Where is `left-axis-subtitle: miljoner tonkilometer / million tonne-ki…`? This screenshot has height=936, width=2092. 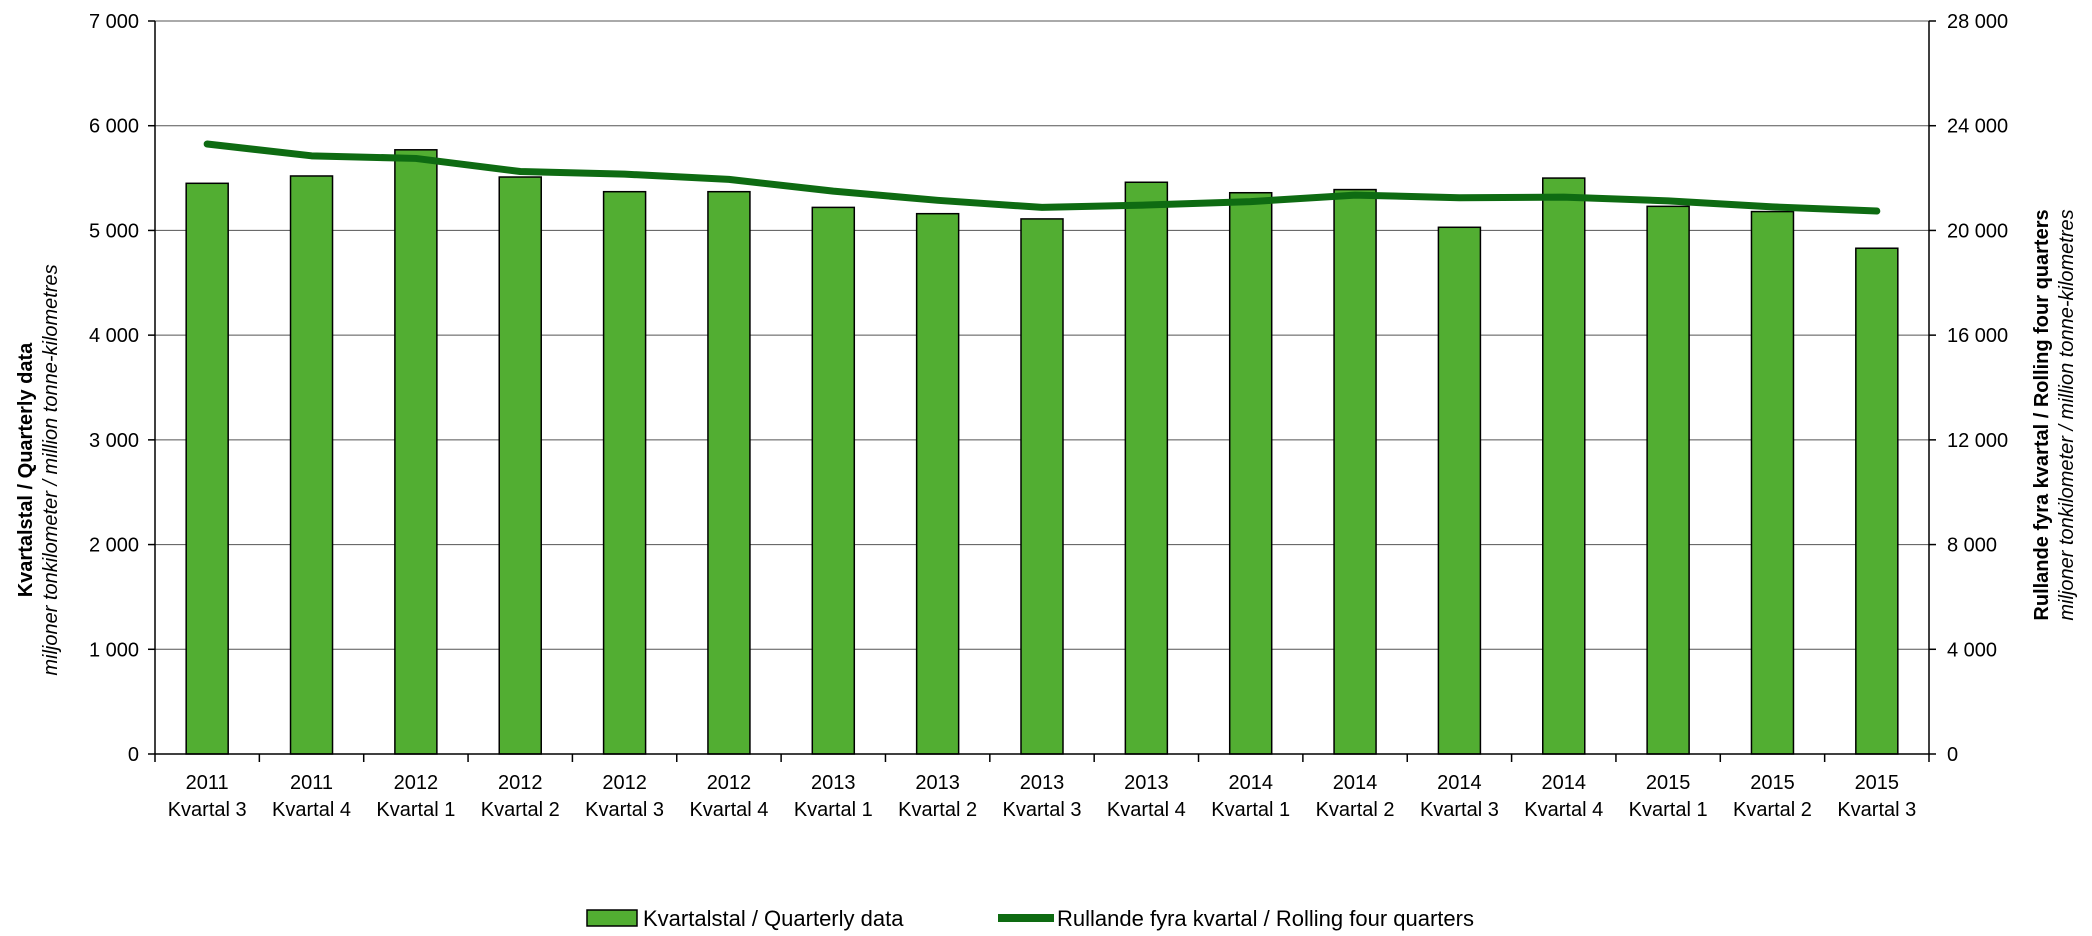
left-axis-subtitle: miljoner tonkilometer / million tonne-ki… is located at coordinates (51, 469).